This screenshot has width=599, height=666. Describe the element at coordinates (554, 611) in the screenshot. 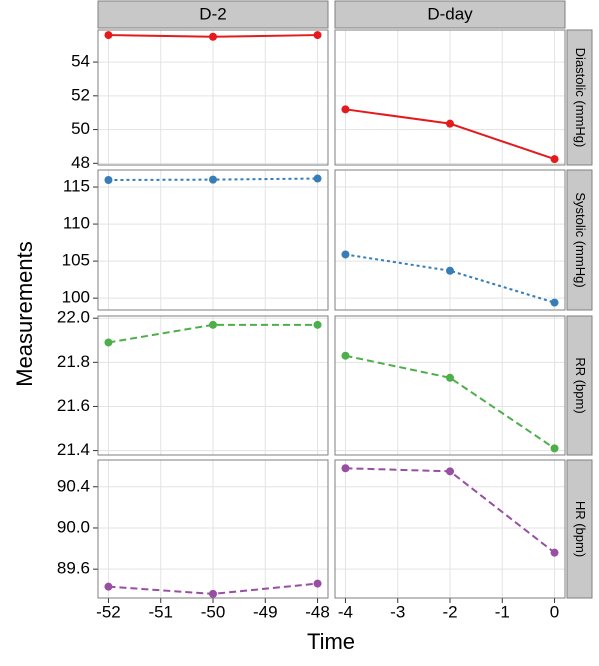

I see `x-tick-label: 0` at that location.